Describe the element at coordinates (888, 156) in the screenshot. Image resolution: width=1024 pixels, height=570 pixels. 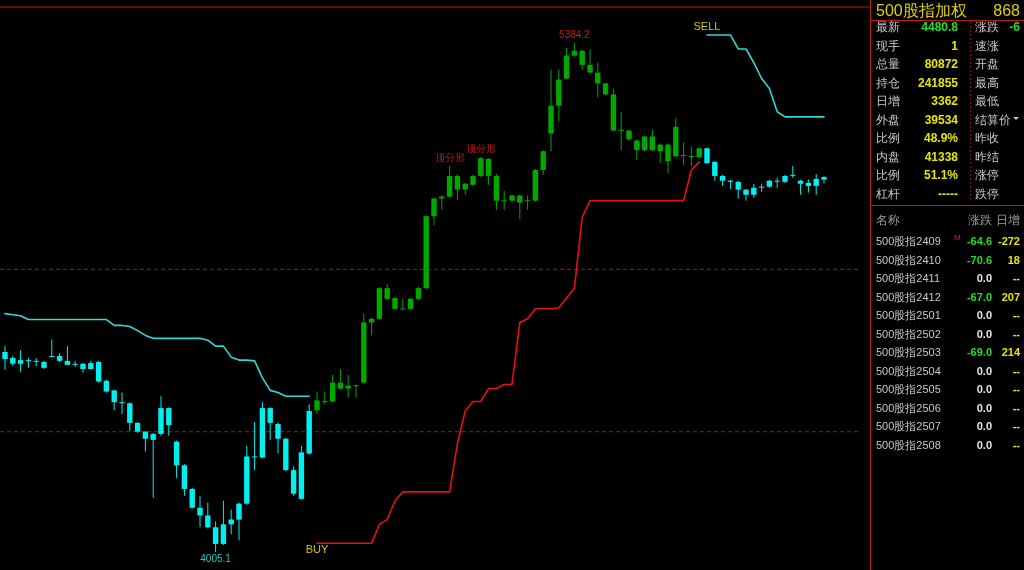
I see `text: 内盘` at that location.